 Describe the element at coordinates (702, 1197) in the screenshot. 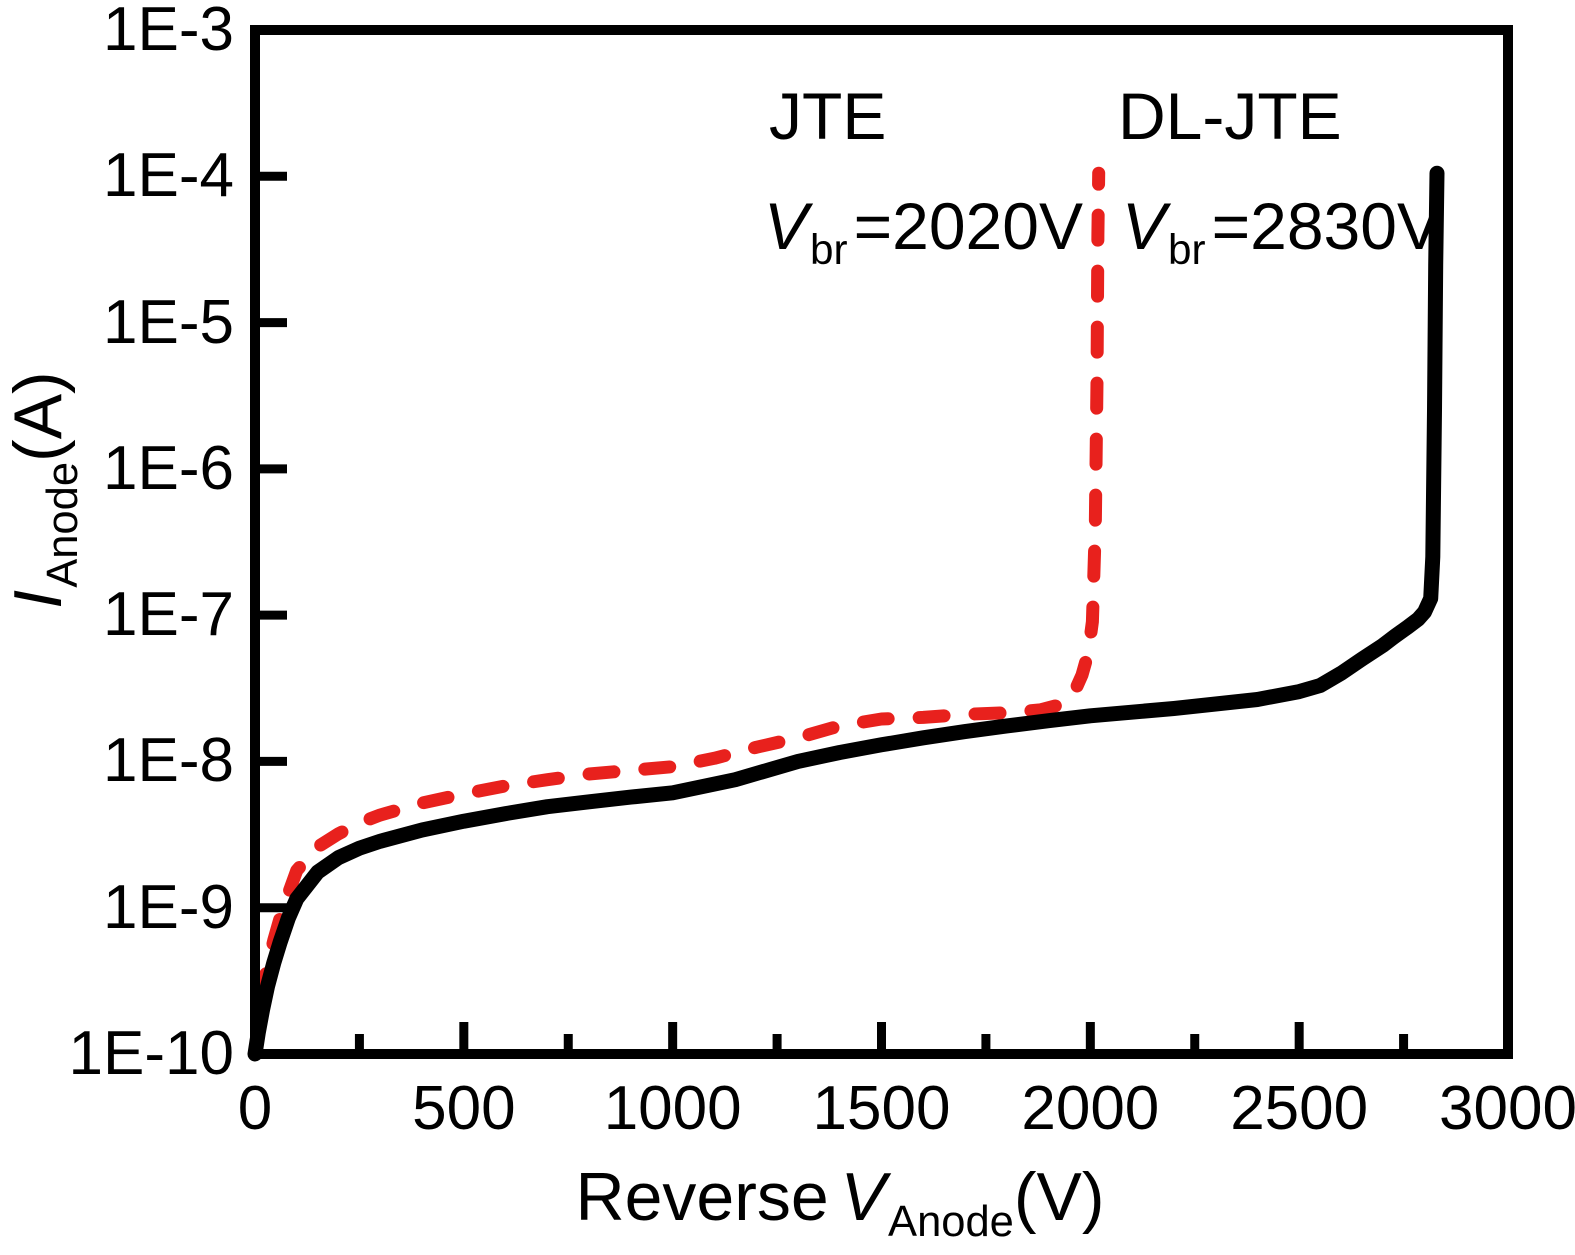

I see `x-axis-prefix: Reverse` at that location.